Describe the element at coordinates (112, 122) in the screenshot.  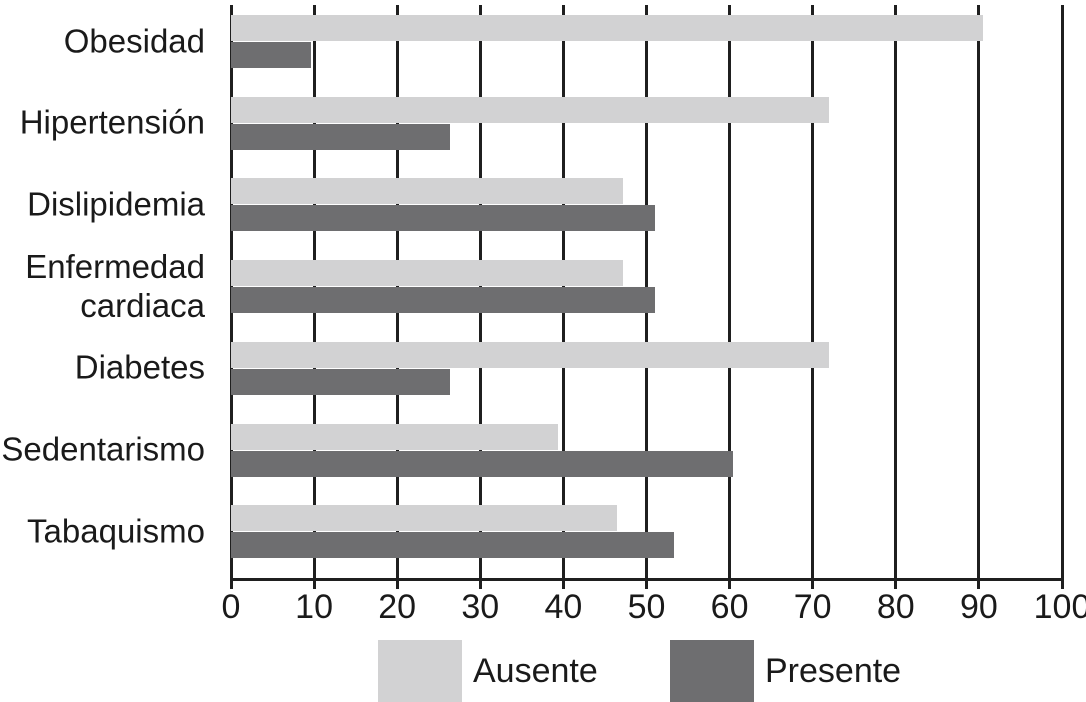
I see `category-label-2: Hipertensión` at that location.